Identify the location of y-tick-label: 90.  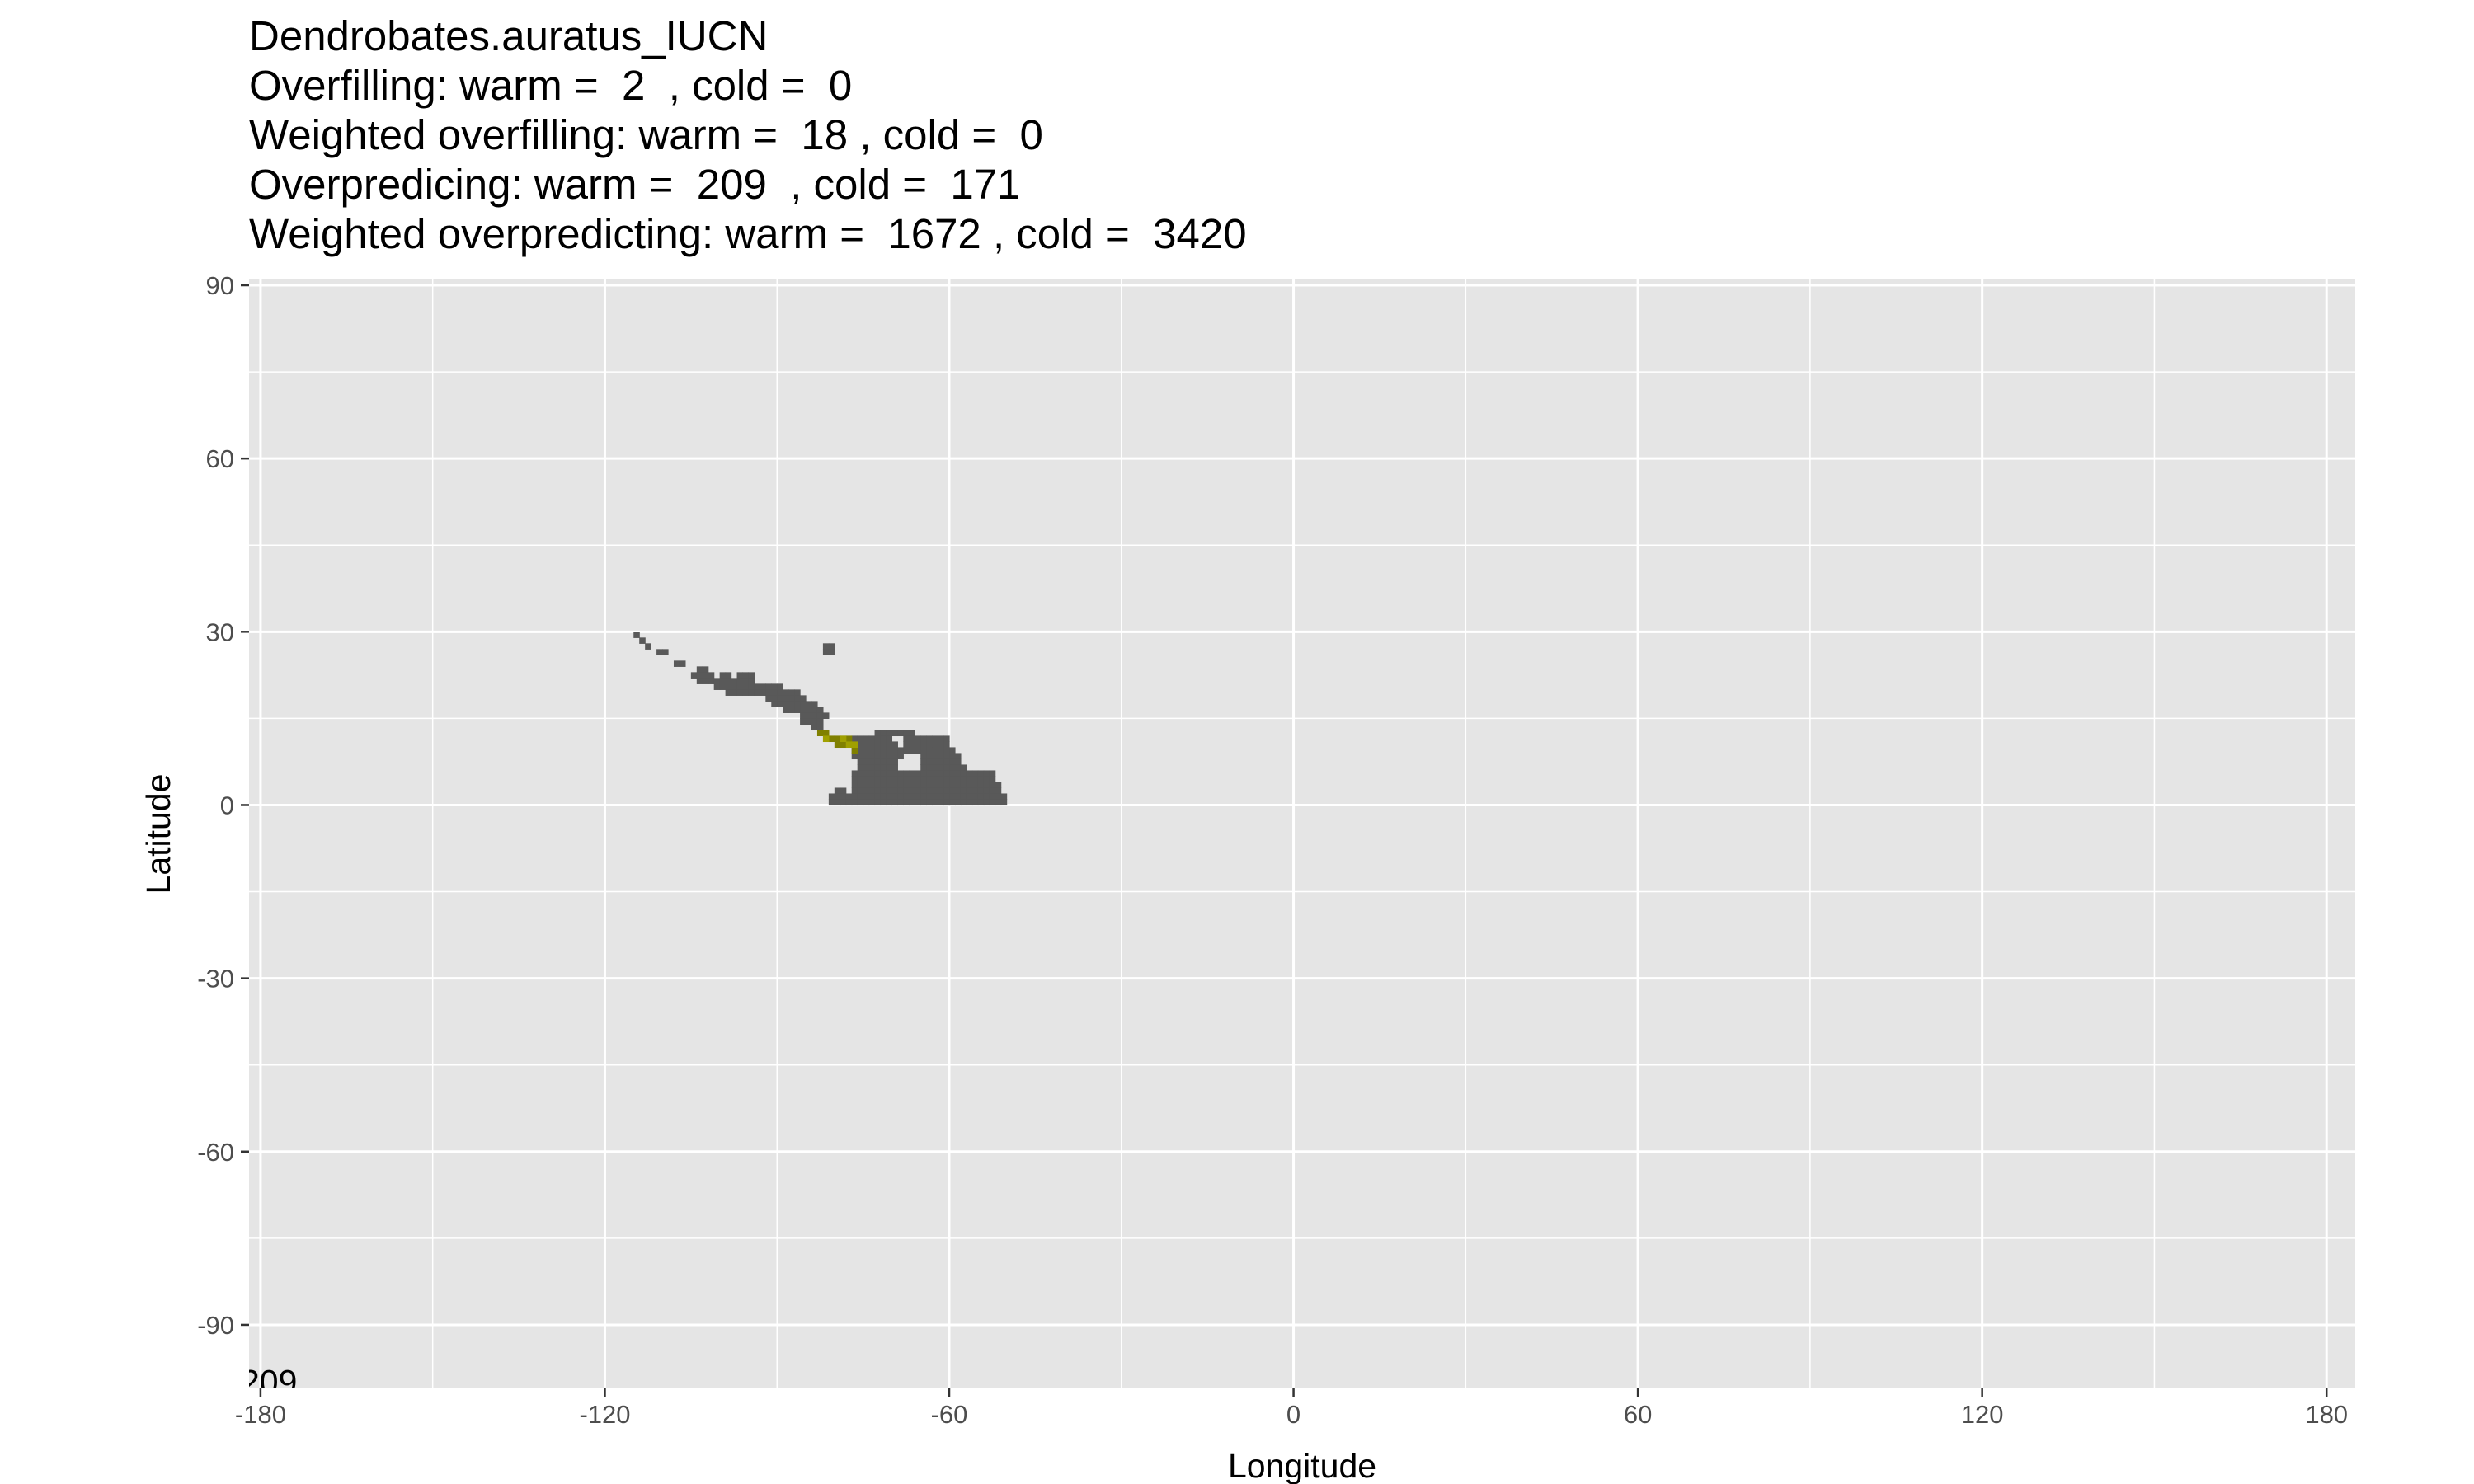
(220, 285).